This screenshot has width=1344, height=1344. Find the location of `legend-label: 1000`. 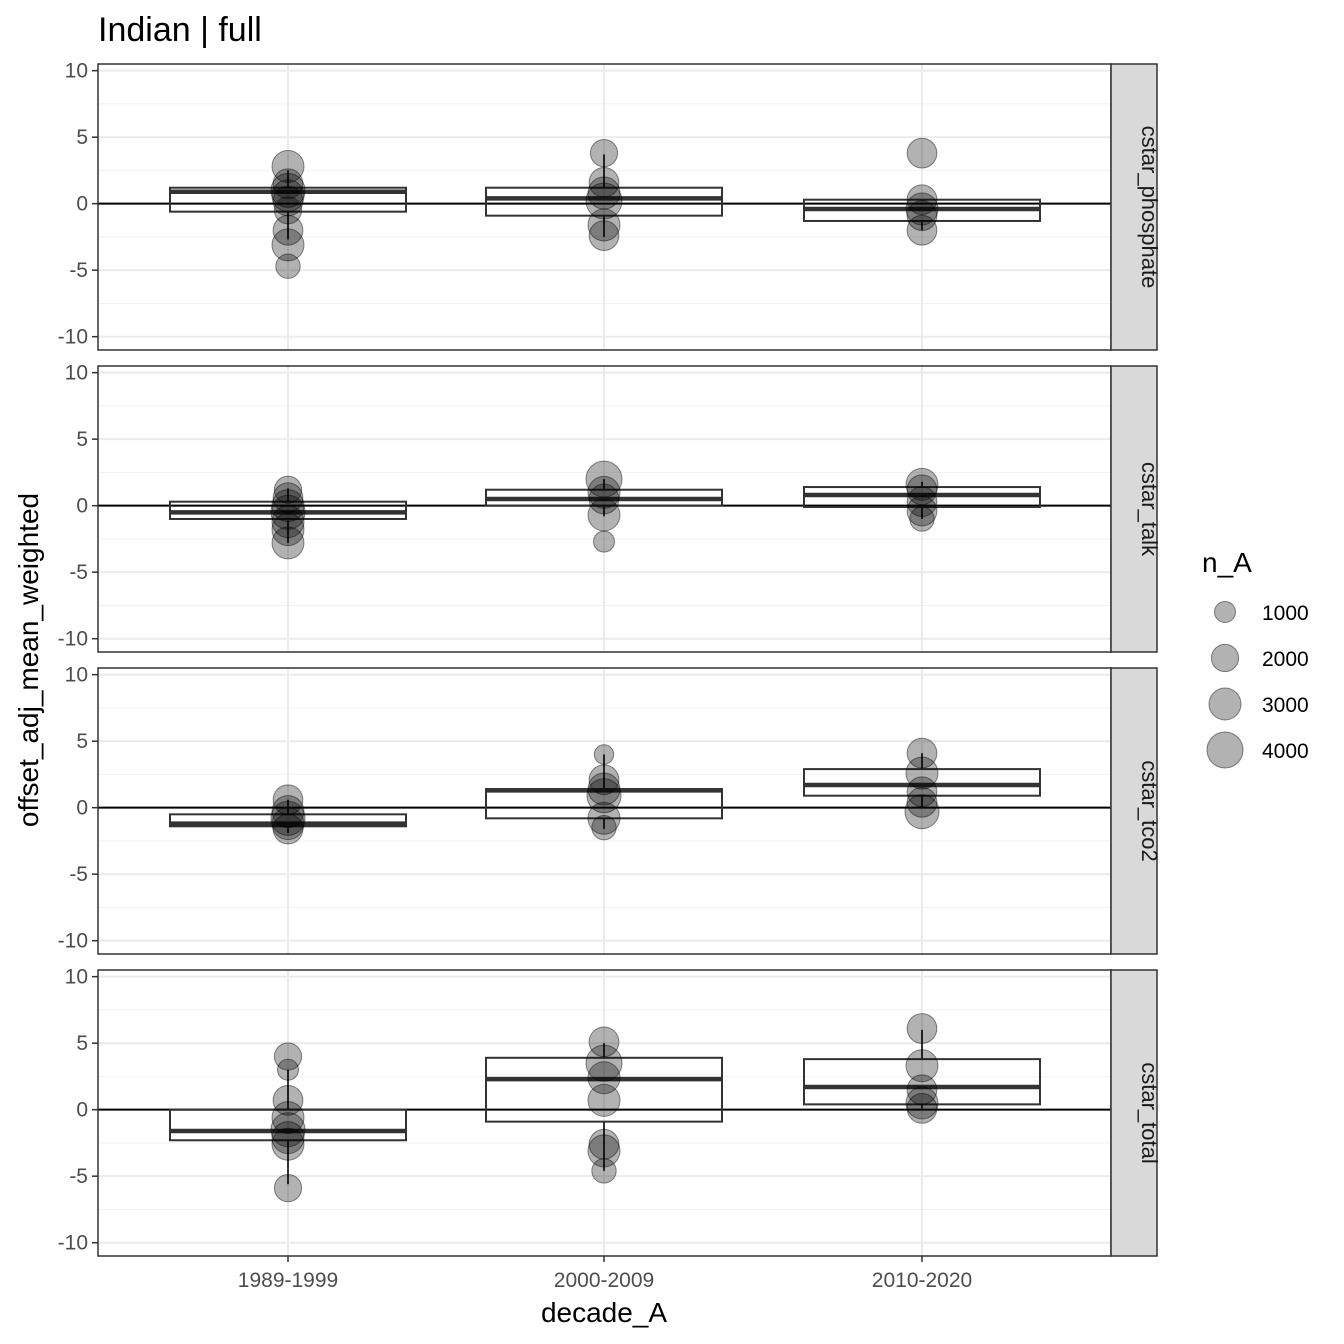

legend-label: 1000 is located at coordinates (1285, 613).